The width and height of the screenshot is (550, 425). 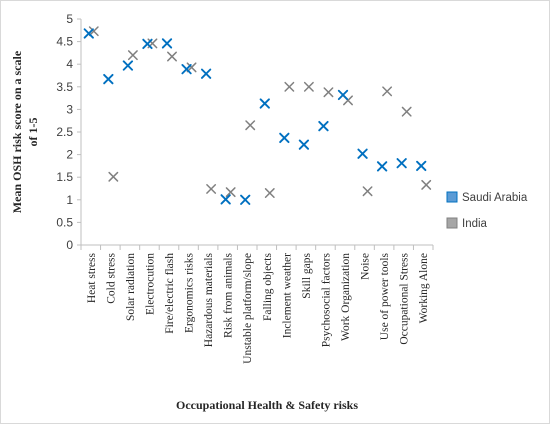 What do you see at coordinates (69, 109) in the screenshot?
I see `y-tick-label: 3` at bounding box center [69, 109].